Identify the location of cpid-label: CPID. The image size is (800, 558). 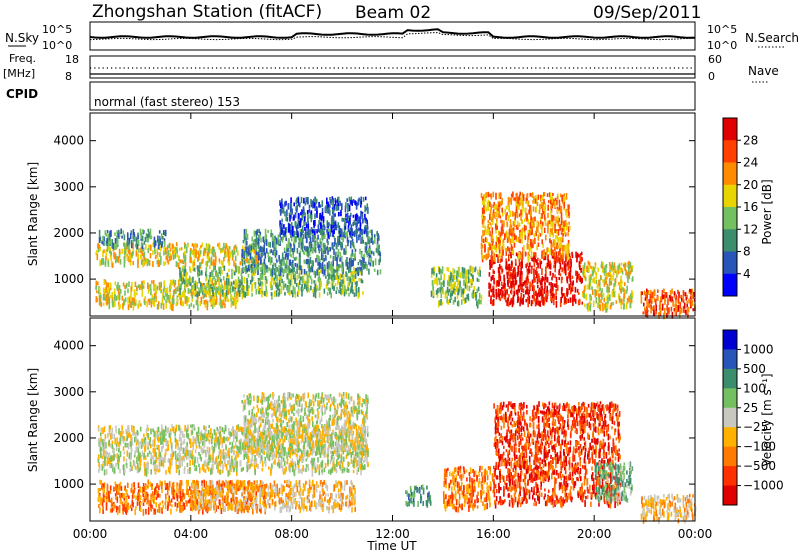
(22, 94).